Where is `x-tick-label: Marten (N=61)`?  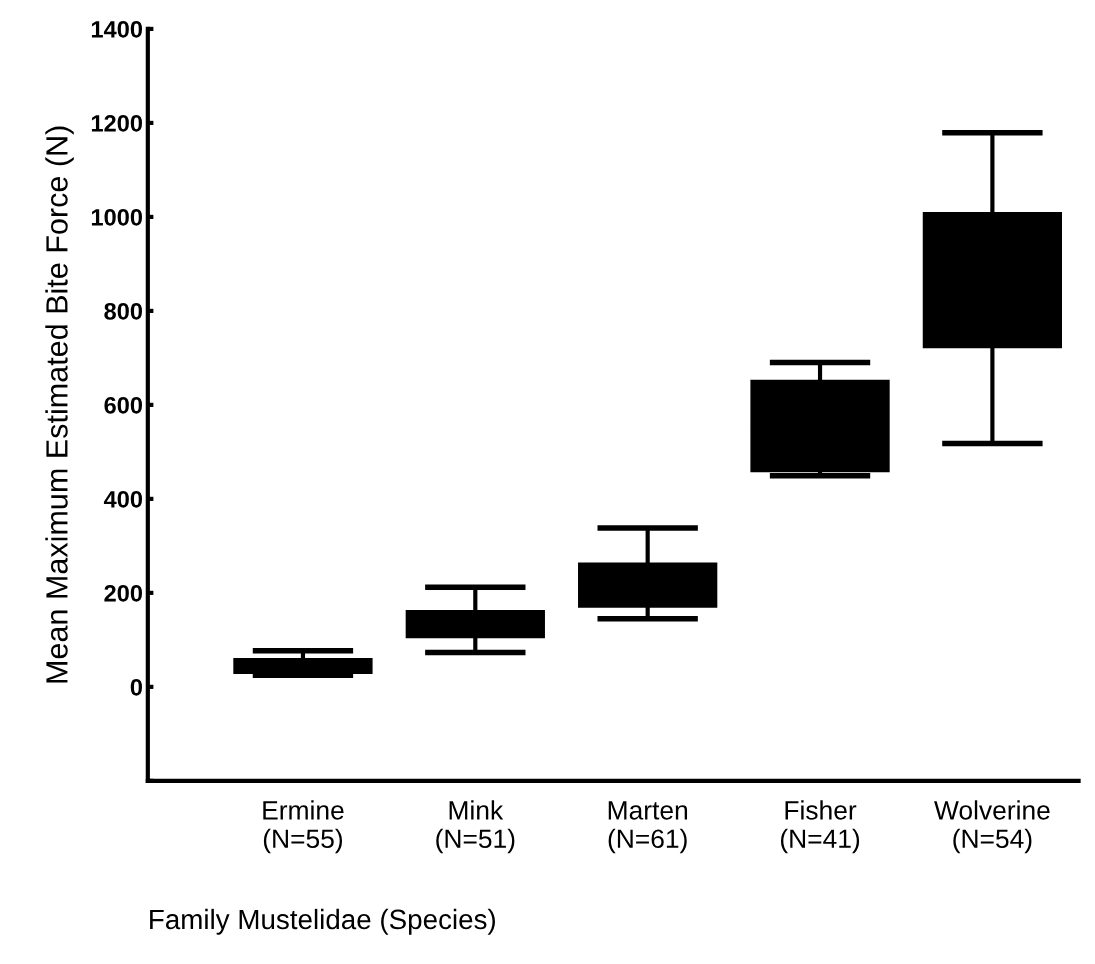
x-tick-label: Marten (N=61) is located at coordinates (648, 827).